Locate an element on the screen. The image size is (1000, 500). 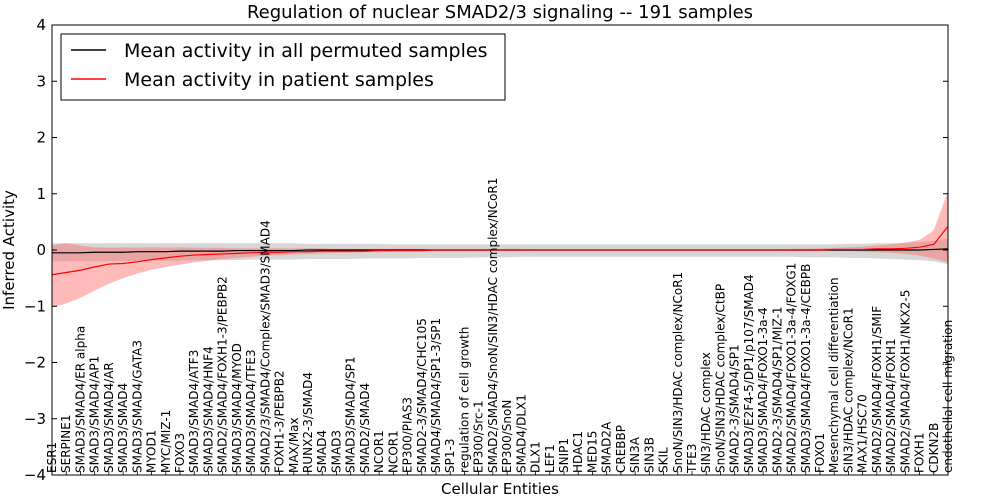
x-tick-label: SMAD2-3/SMAD4/SP1/MIZ-1 is located at coordinates (777, 389).